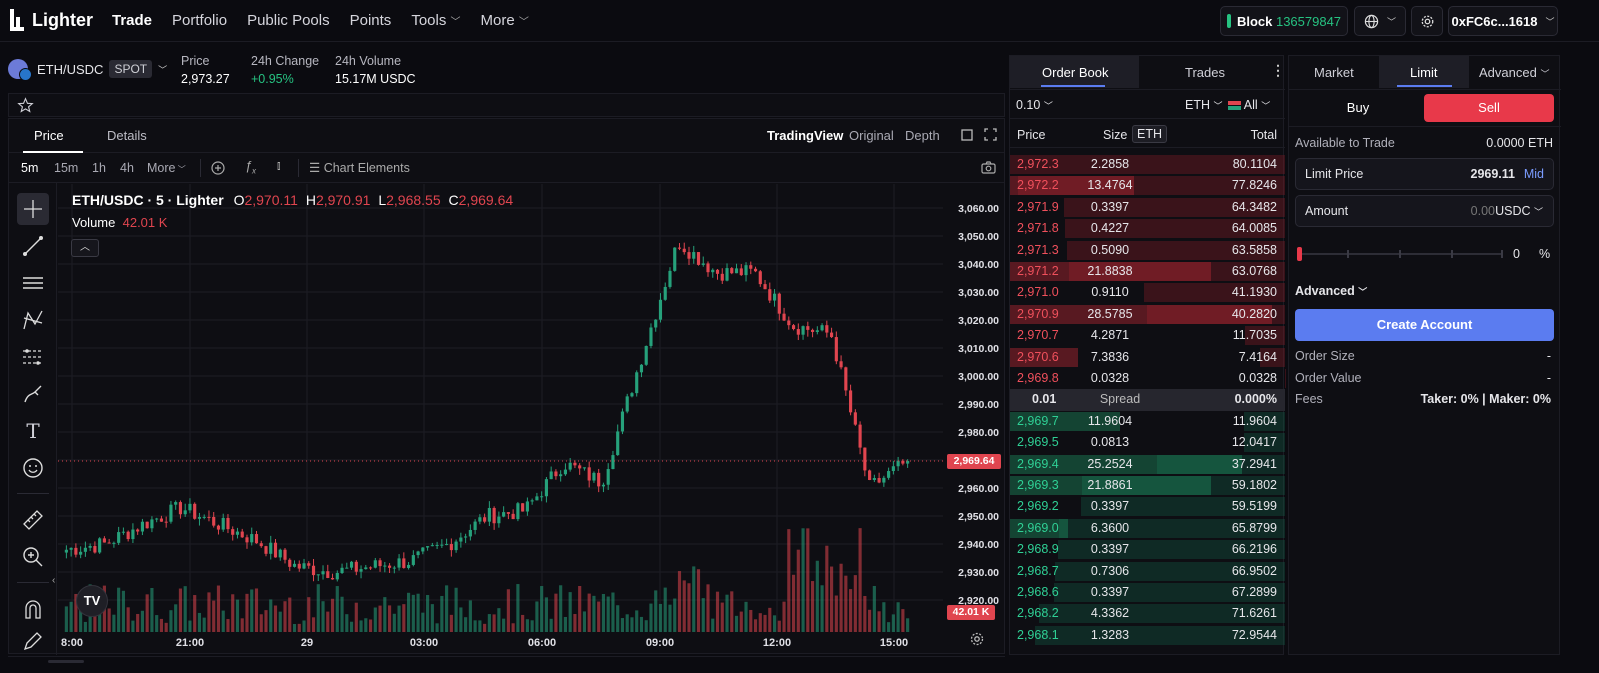 This screenshot has height=673, width=1599. I want to click on tab-price: Price, so click(49, 135).